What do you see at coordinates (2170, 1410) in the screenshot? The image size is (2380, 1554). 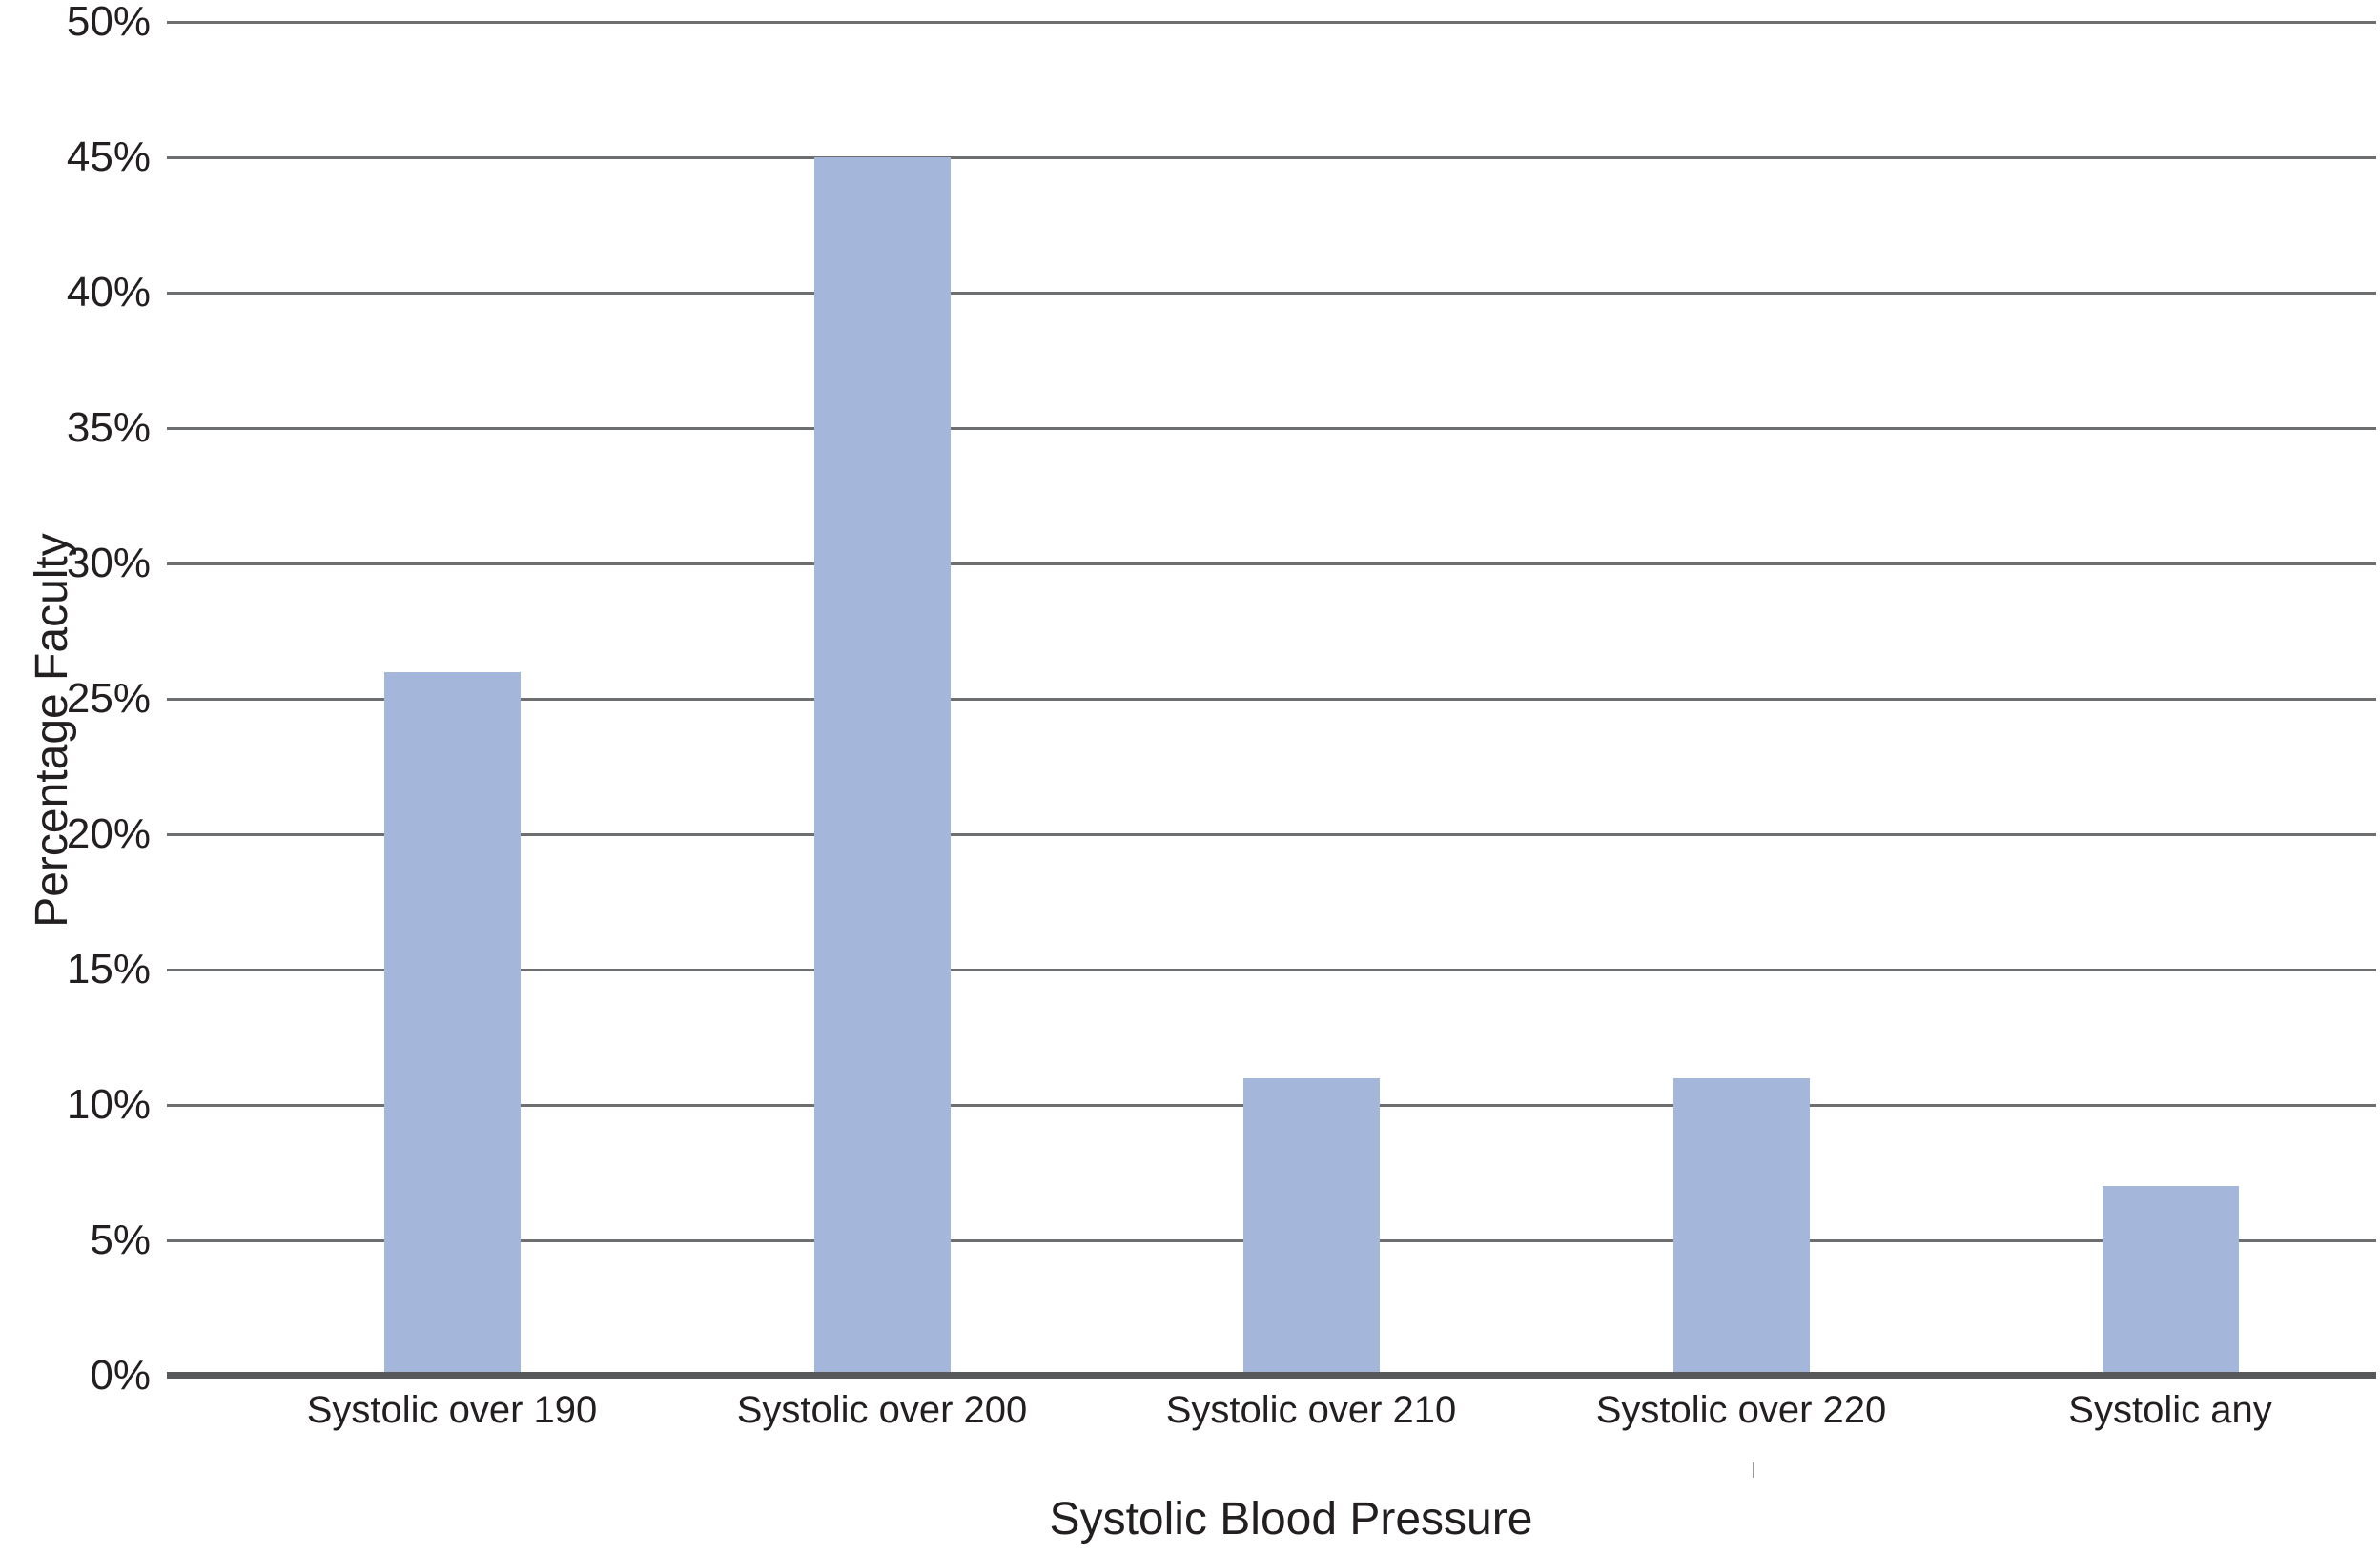 I see `x-category-label-systolic-any: Systolic any` at bounding box center [2170, 1410].